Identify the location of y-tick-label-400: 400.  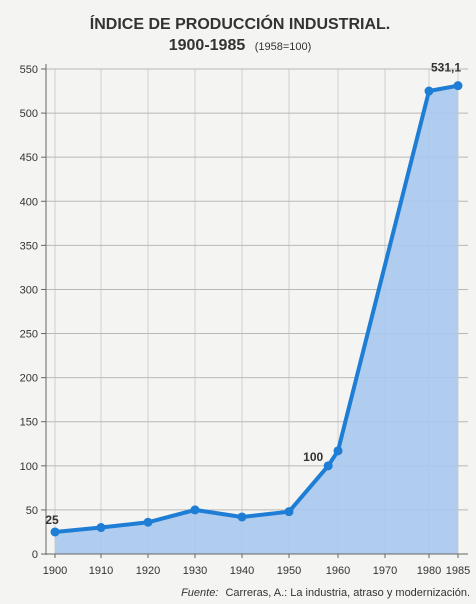
(29, 202).